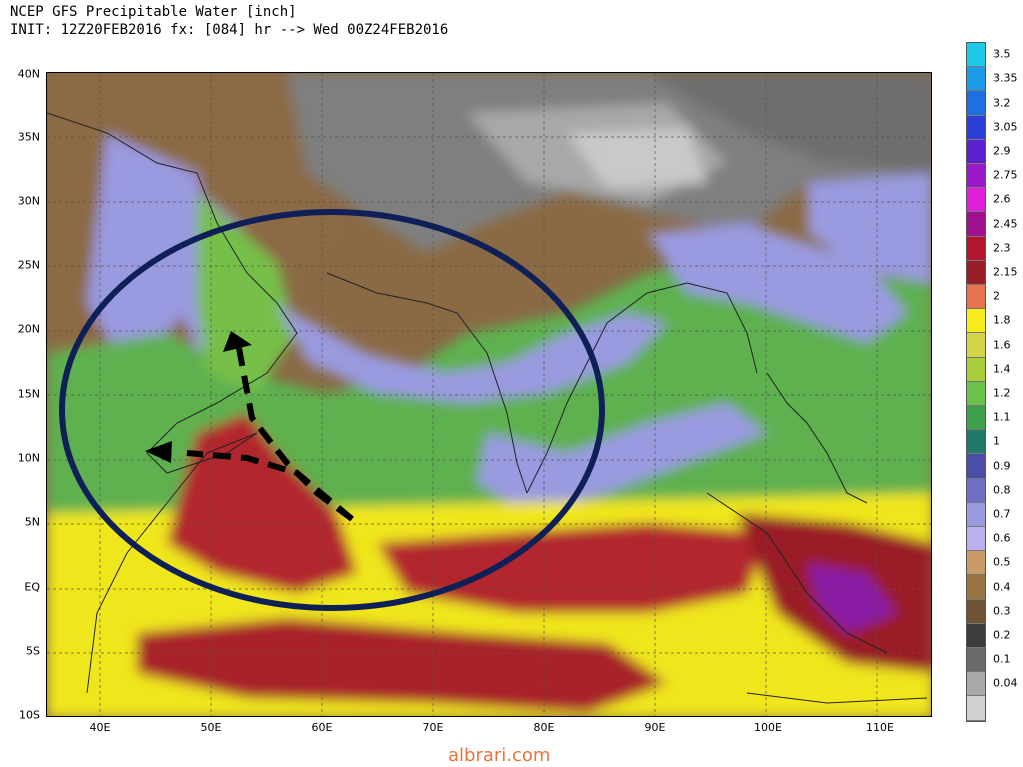 This screenshot has height=767, width=1023. Describe the element at coordinates (996, 296) in the screenshot. I see `legend-label: 2` at that location.